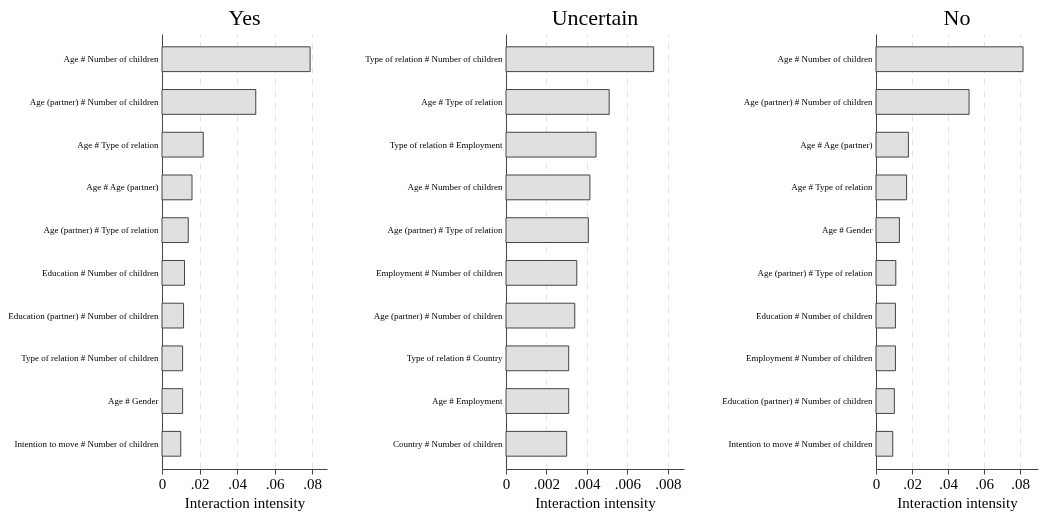  What do you see at coordinates (595, 17) in the screenshot?
I see `chart-title: Uncertain` at bounding box center [595, 17].